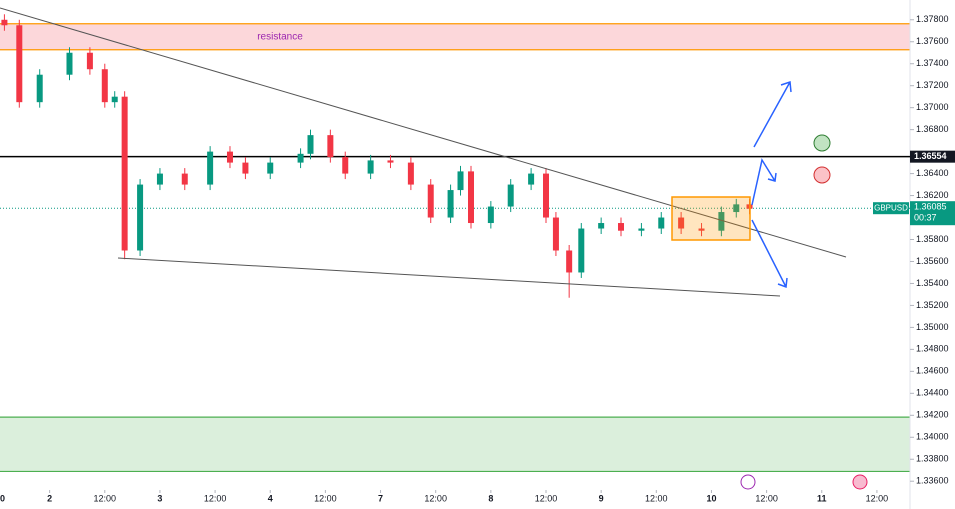 Image resolution: width=955 pixels, height=509 pixels. I want to click on zone-label: resistance, so click(280, 36).